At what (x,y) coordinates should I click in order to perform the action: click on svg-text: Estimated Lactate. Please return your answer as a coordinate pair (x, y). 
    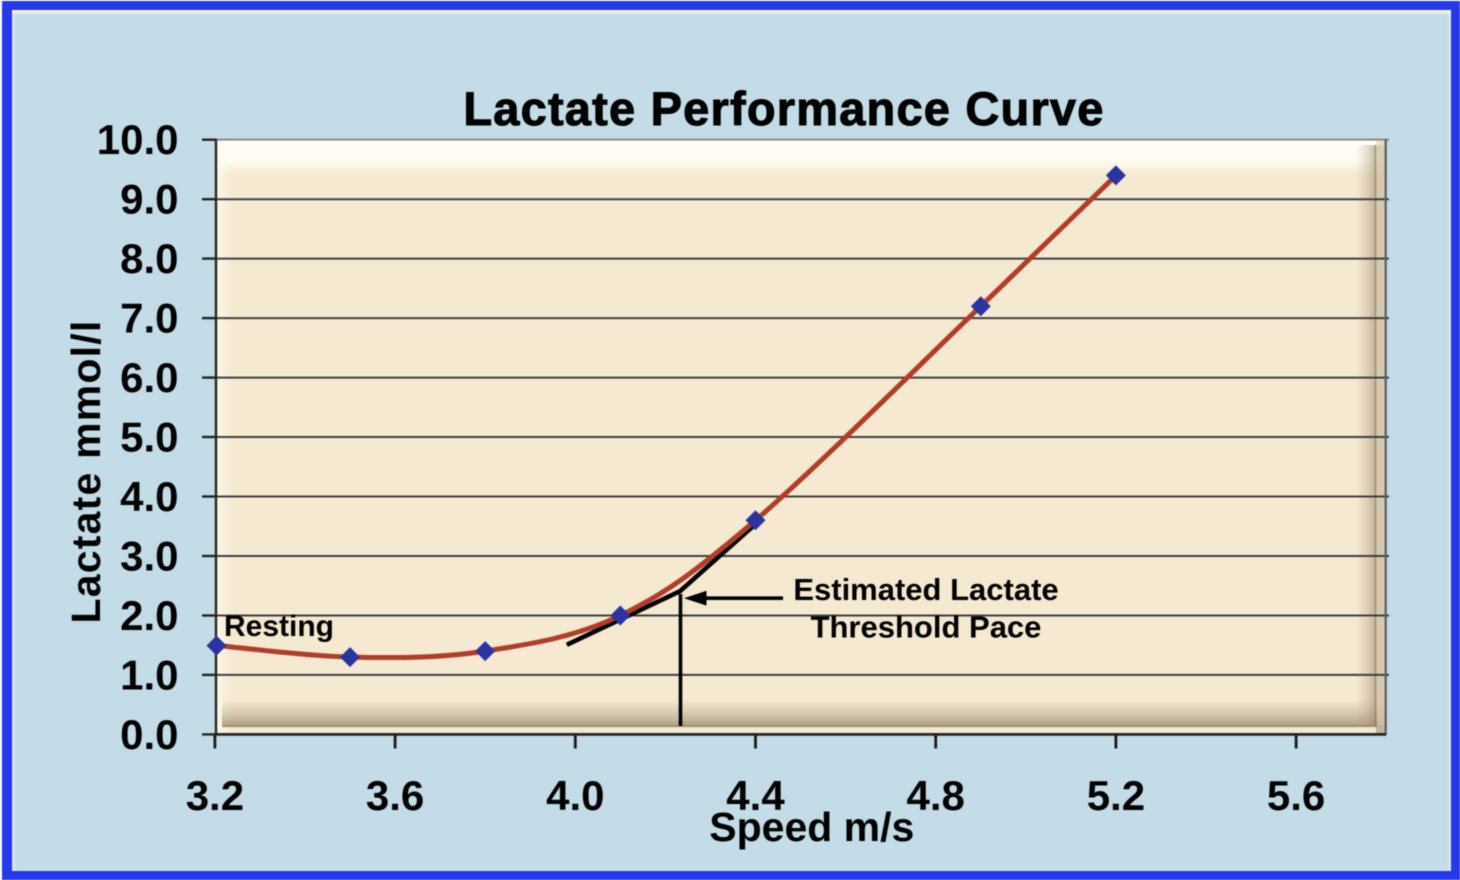
    Looking at the image, I should click on (925, 589).